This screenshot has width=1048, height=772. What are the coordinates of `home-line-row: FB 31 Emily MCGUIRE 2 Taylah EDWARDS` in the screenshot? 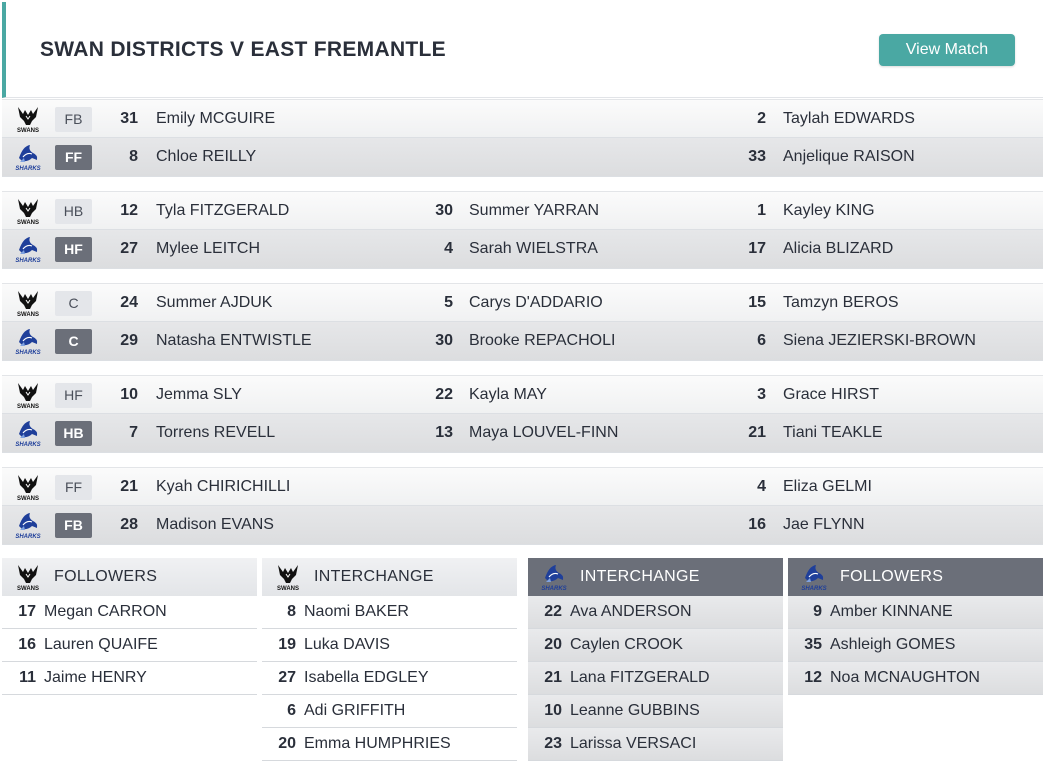 It's located at (522, 118).